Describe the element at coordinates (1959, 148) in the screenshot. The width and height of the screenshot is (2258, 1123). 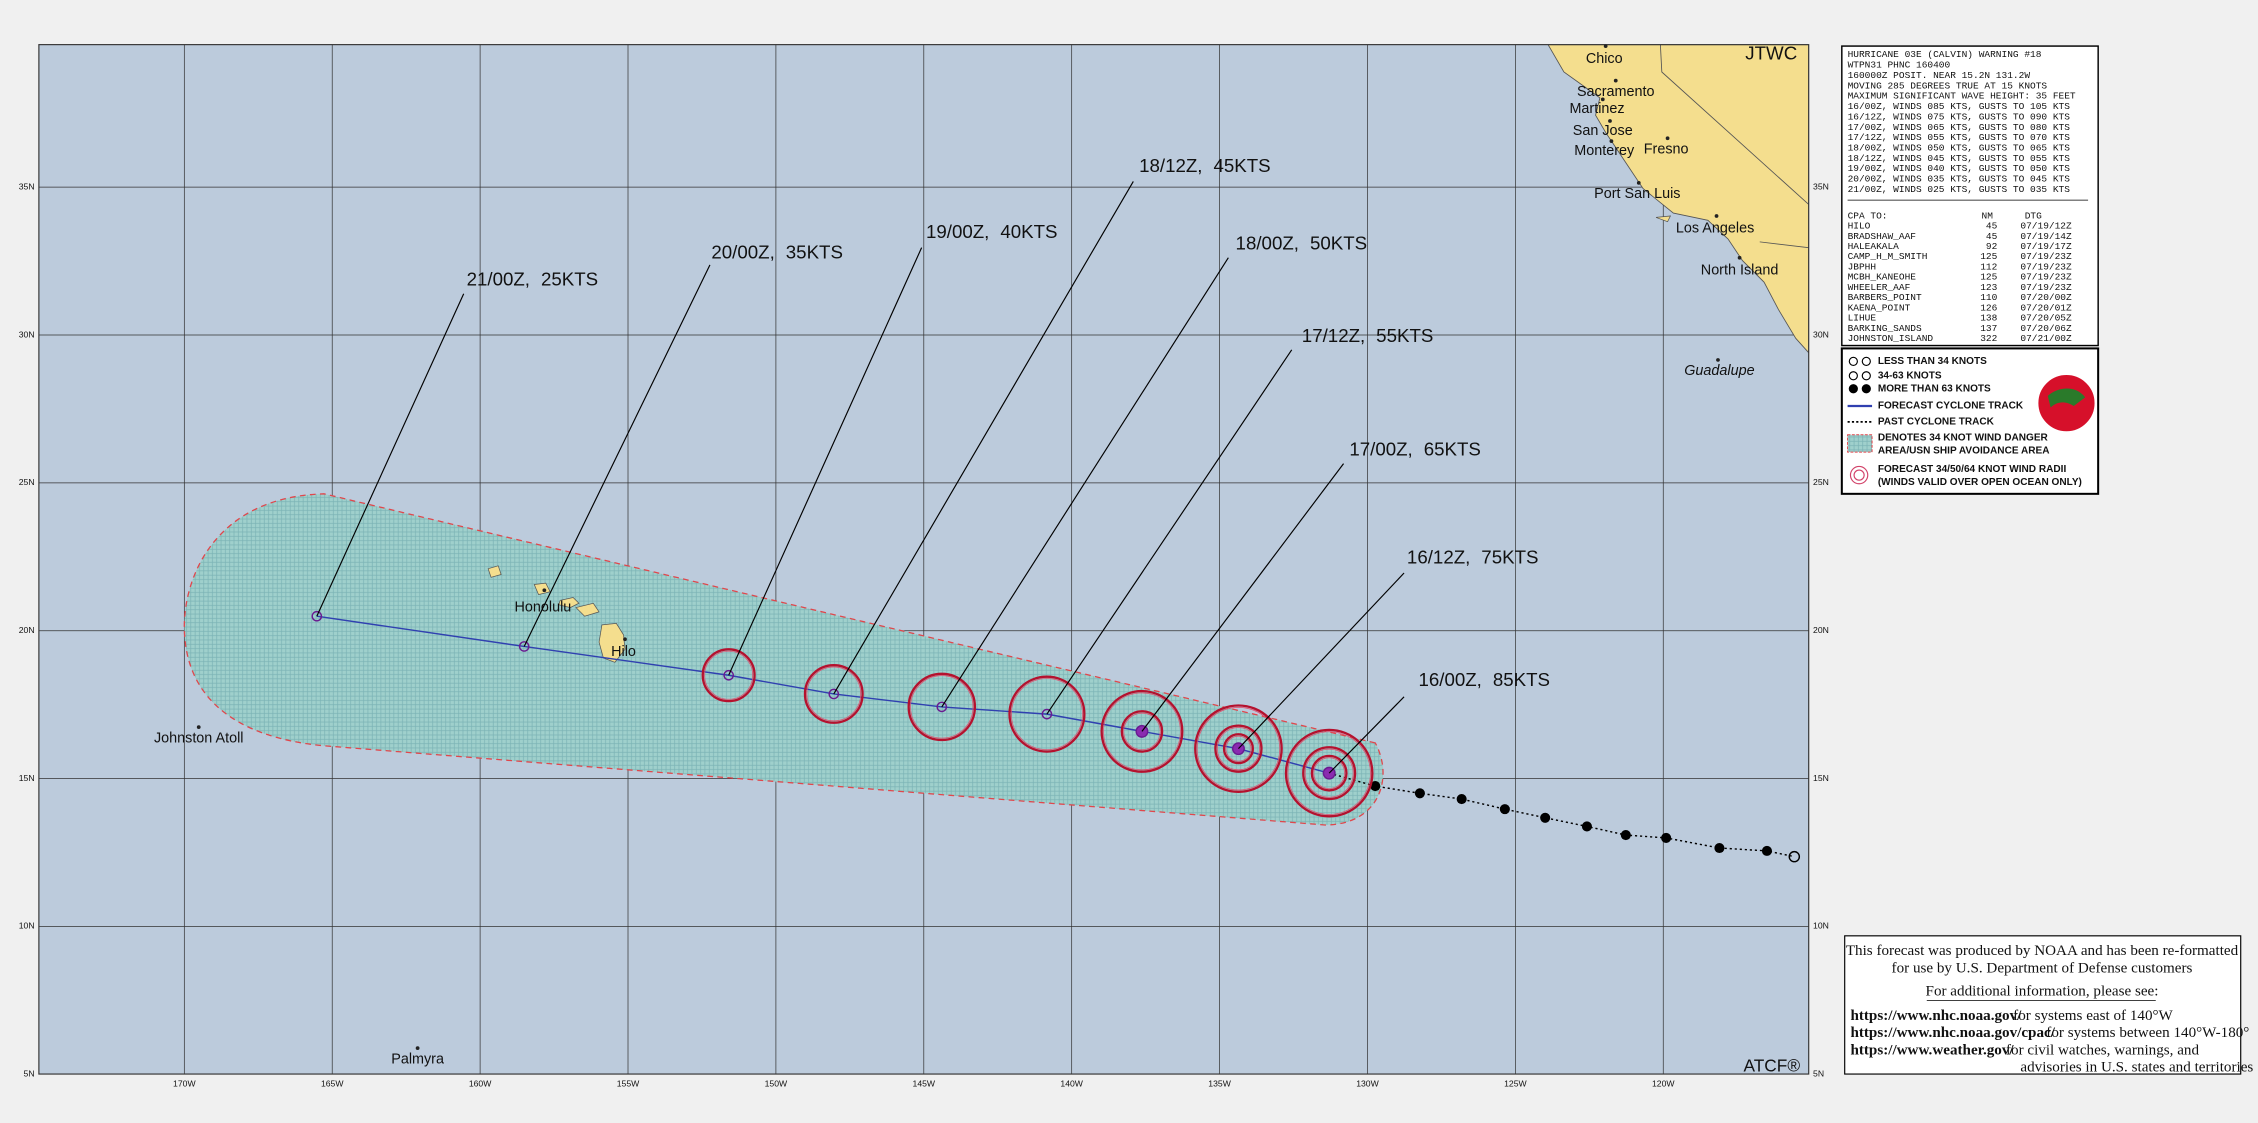
I see `warning-line: 18/00Z, WINDS 050 KTS, GUSTS TO 065 KTS` at that location.